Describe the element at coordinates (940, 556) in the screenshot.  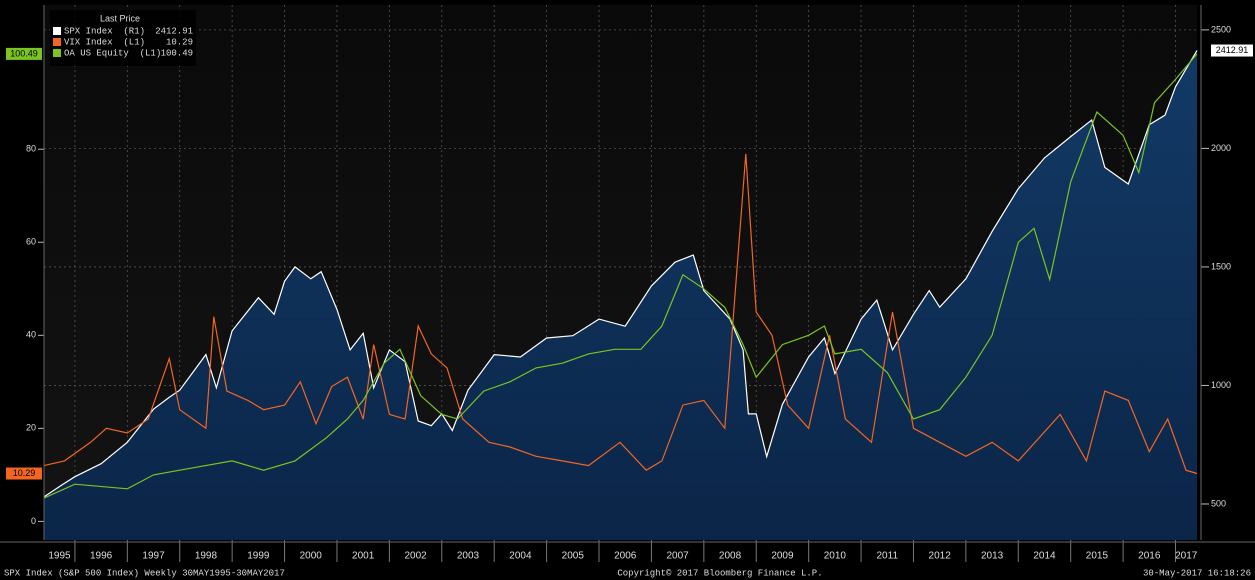
I see `x-tick-label: 2012` at that location.